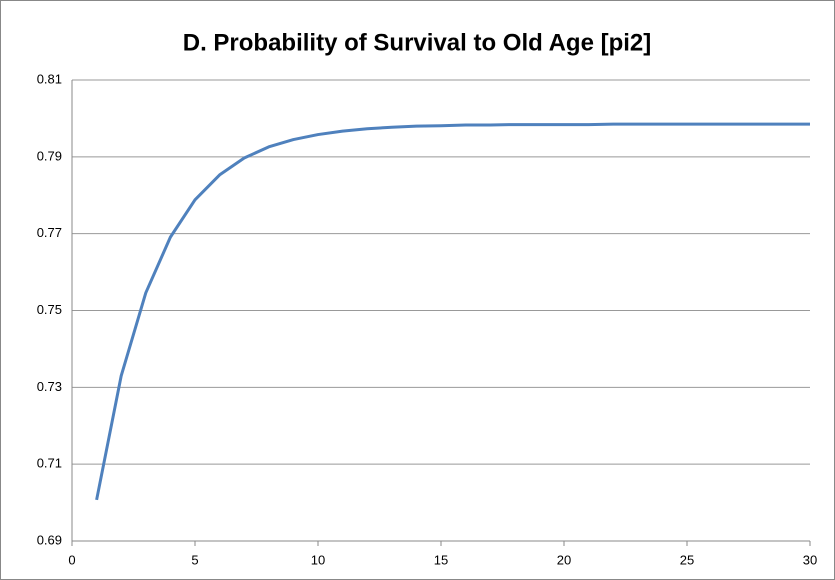  What do you see at coordinates (49, 386) in the screenshot?
I see `y-tick-label: 0.73` at bounding box center [49, 386].